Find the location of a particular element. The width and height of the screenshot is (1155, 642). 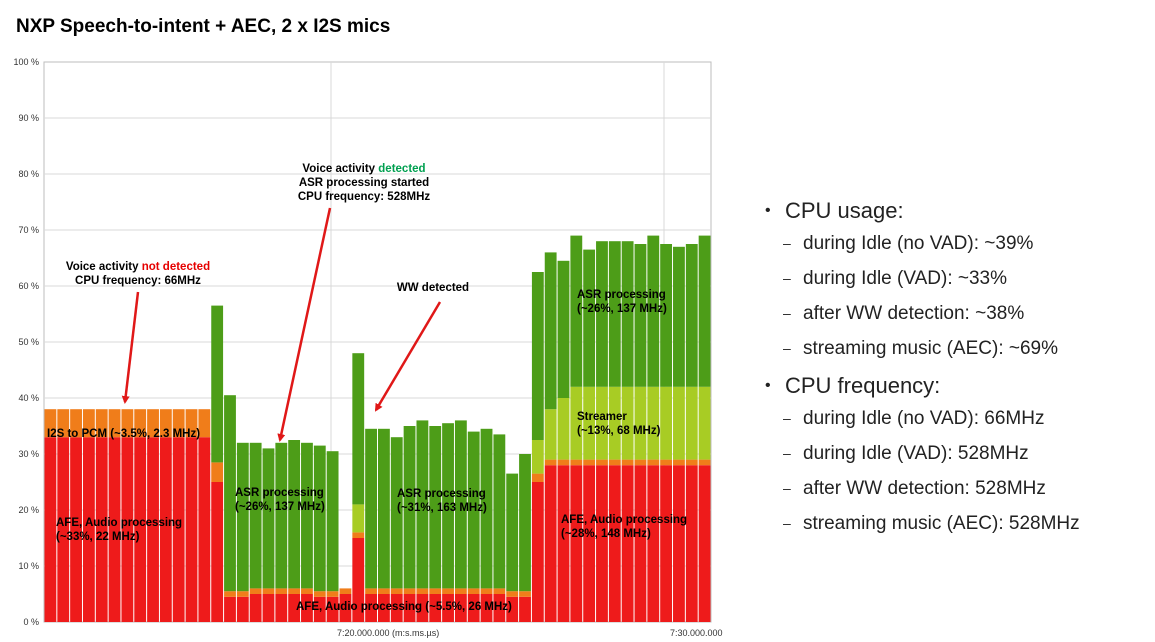

label-streamer-sub: (~13%, 68 MHz) is located at coordinates (619, 431).